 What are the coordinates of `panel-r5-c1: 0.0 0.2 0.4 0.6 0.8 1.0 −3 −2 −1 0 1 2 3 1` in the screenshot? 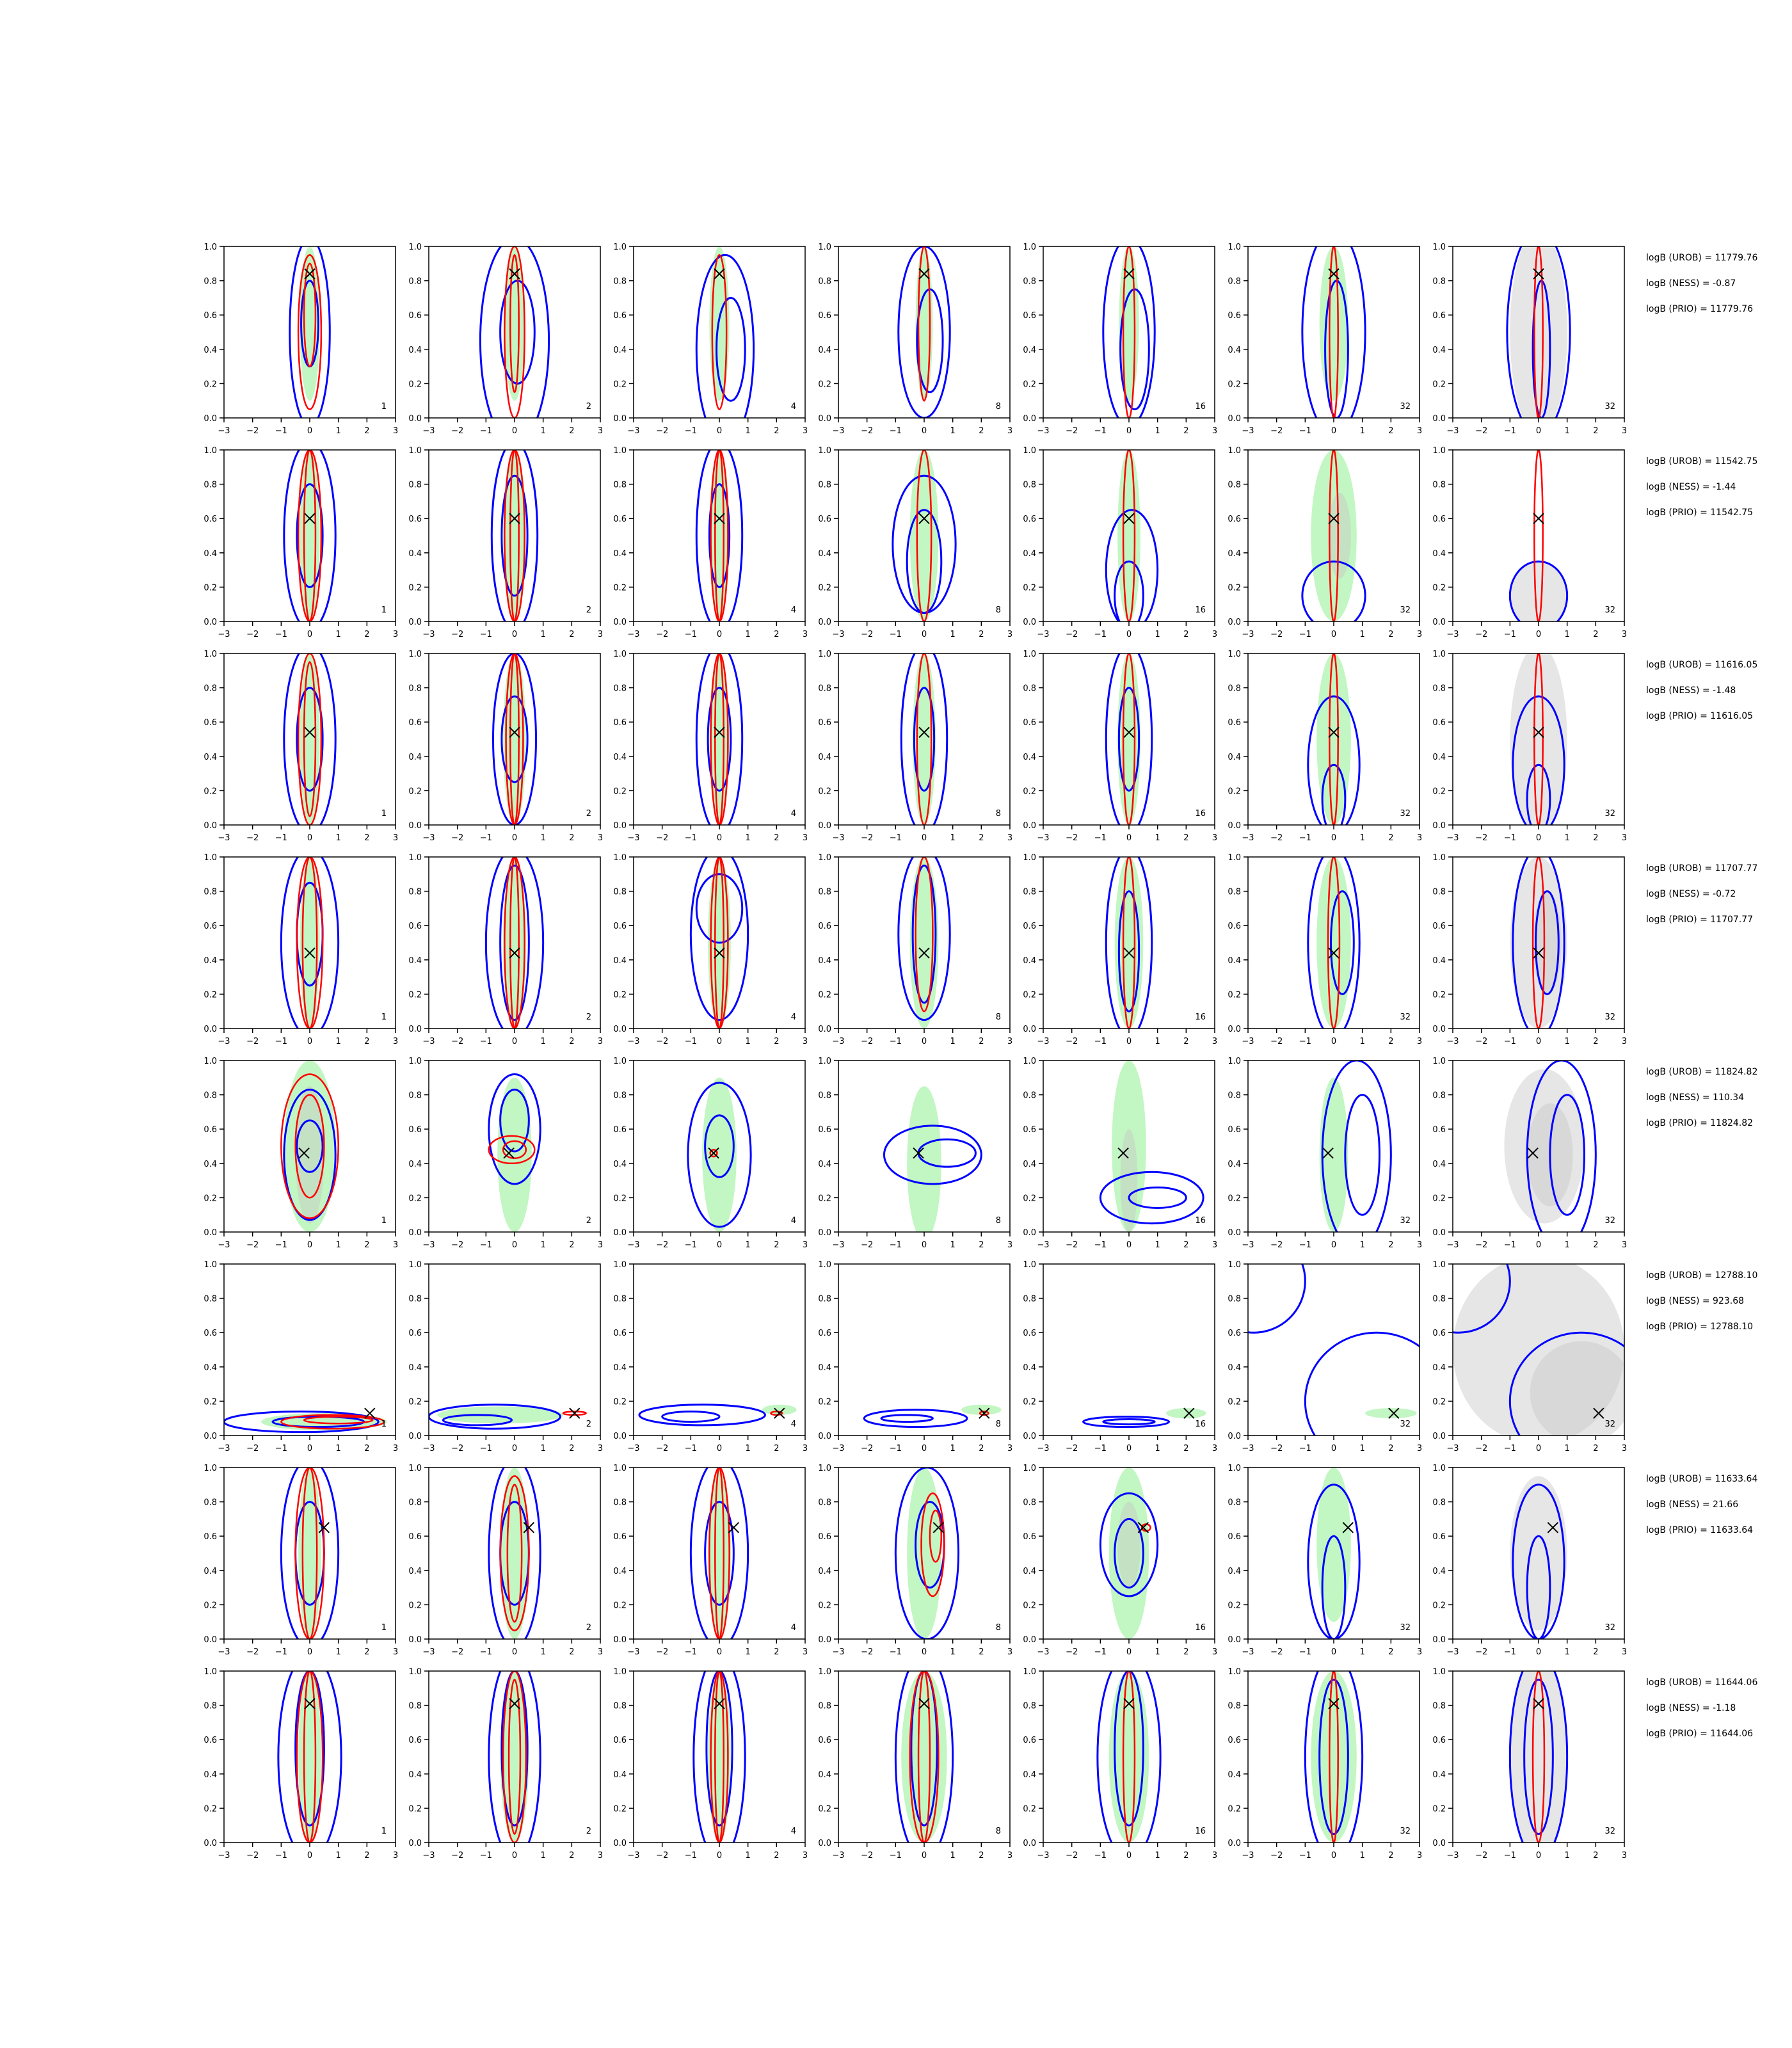 It's located at (301, 1153).